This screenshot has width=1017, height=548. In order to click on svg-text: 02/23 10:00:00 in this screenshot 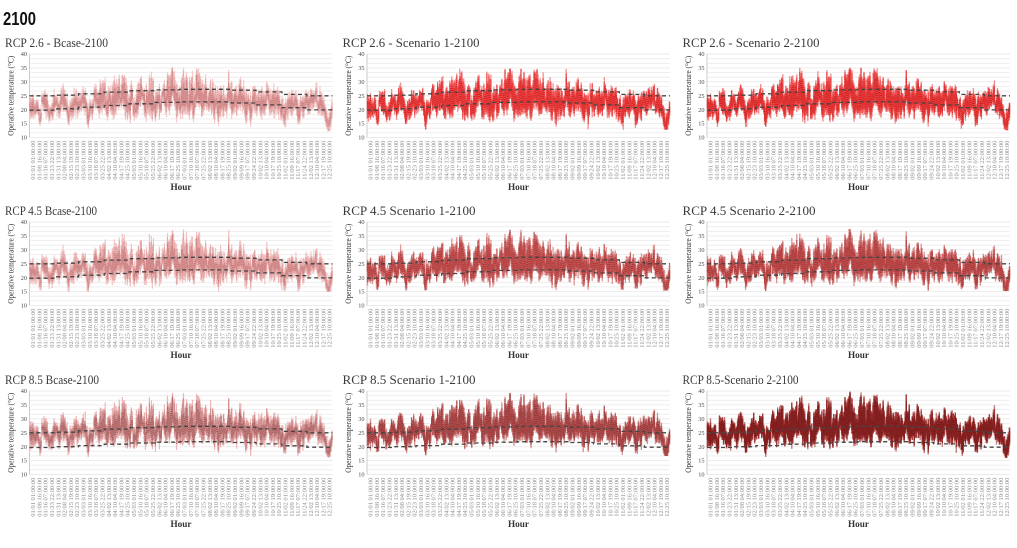, I will do `click(78, 328)`.